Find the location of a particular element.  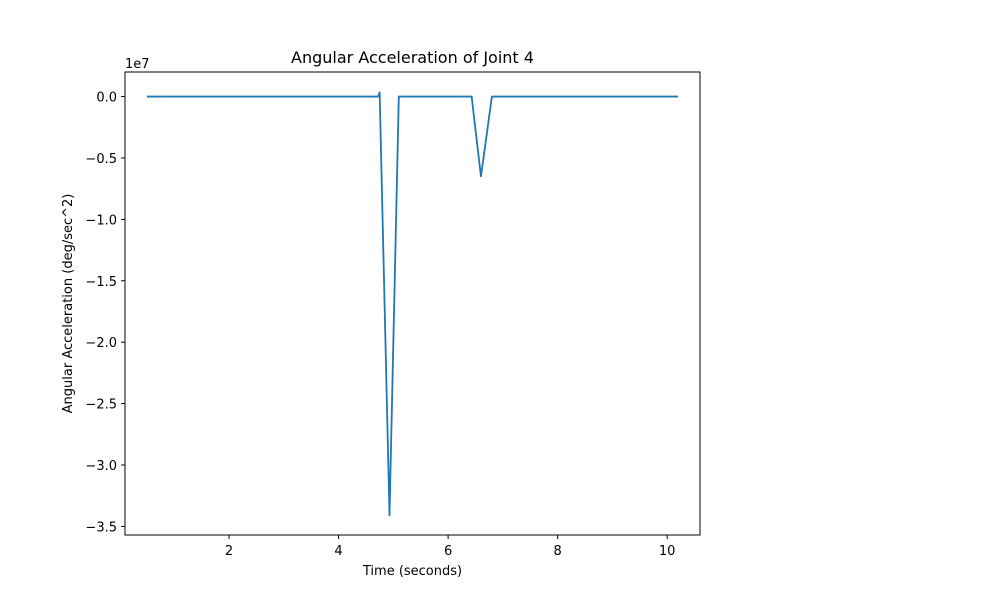

x-axis-label: Time (seconds) is located at coordinates (412, 571).